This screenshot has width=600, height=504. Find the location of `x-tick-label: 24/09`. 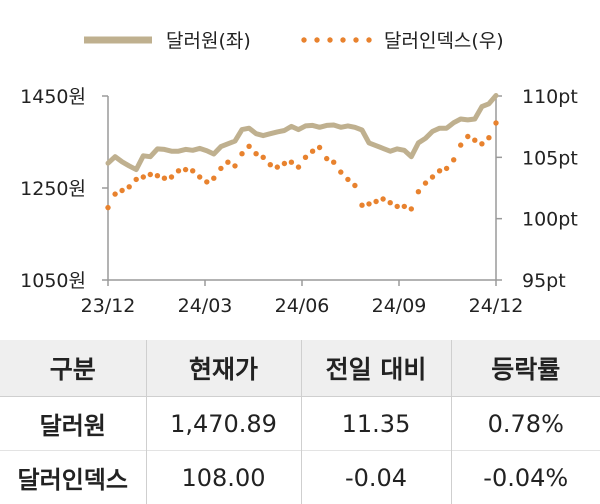

x-tick-label: 24/09 is located at coordinates (399, 306).